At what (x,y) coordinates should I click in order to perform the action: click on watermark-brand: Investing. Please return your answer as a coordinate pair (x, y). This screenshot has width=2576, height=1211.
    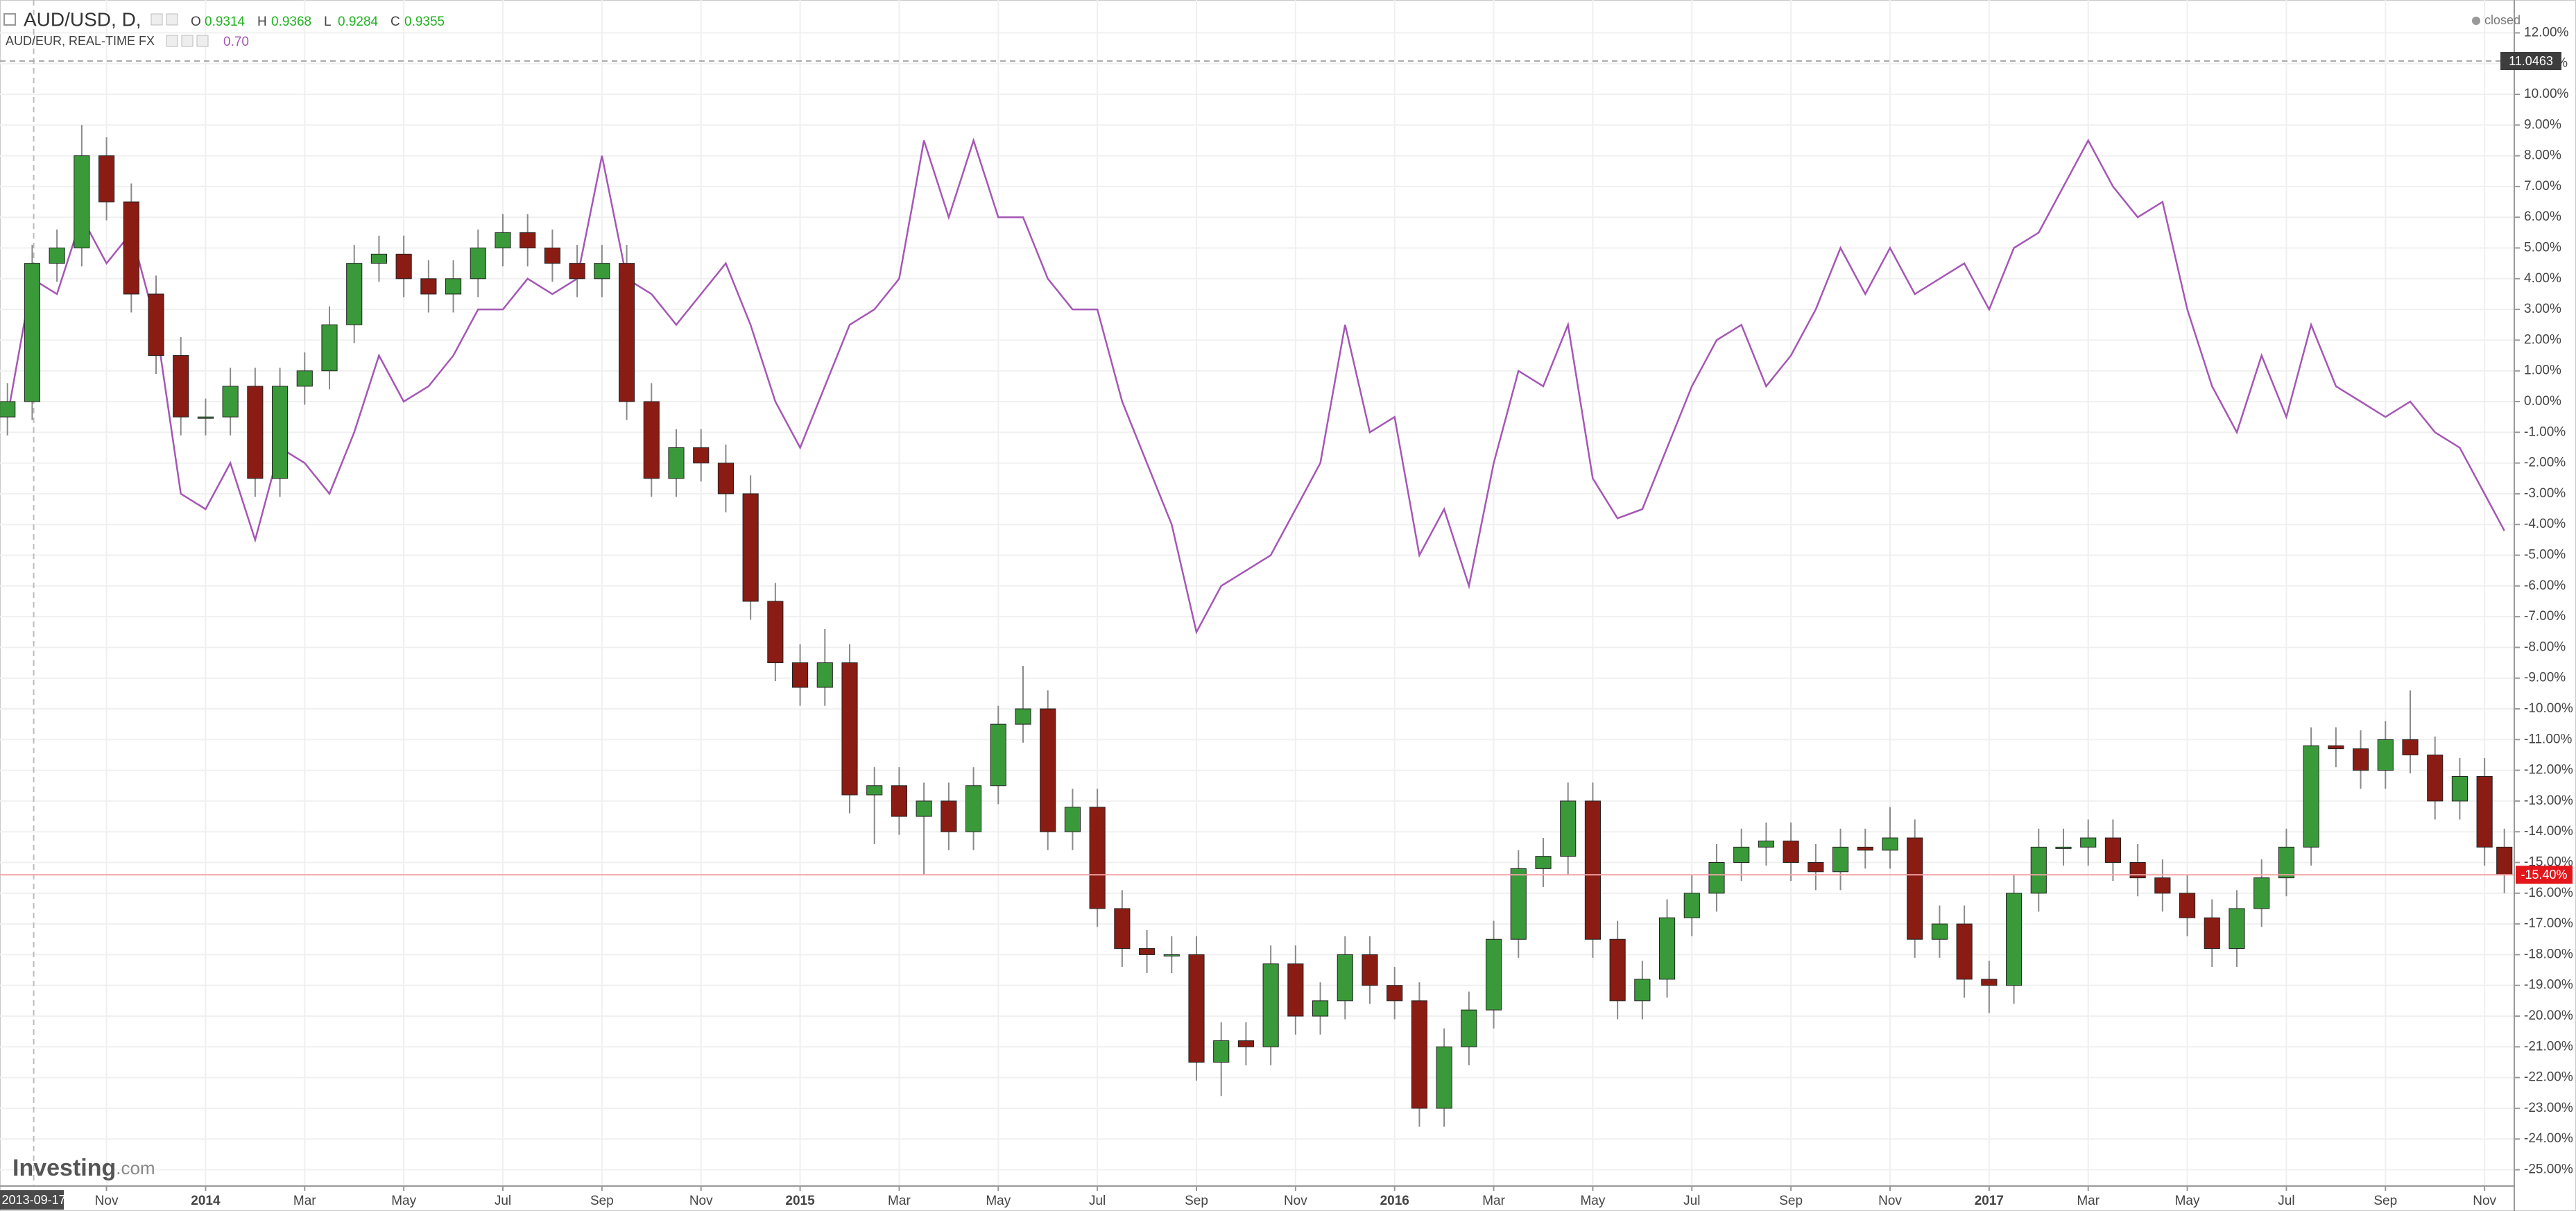
    Looking at the image, I should click on (64, 1168).